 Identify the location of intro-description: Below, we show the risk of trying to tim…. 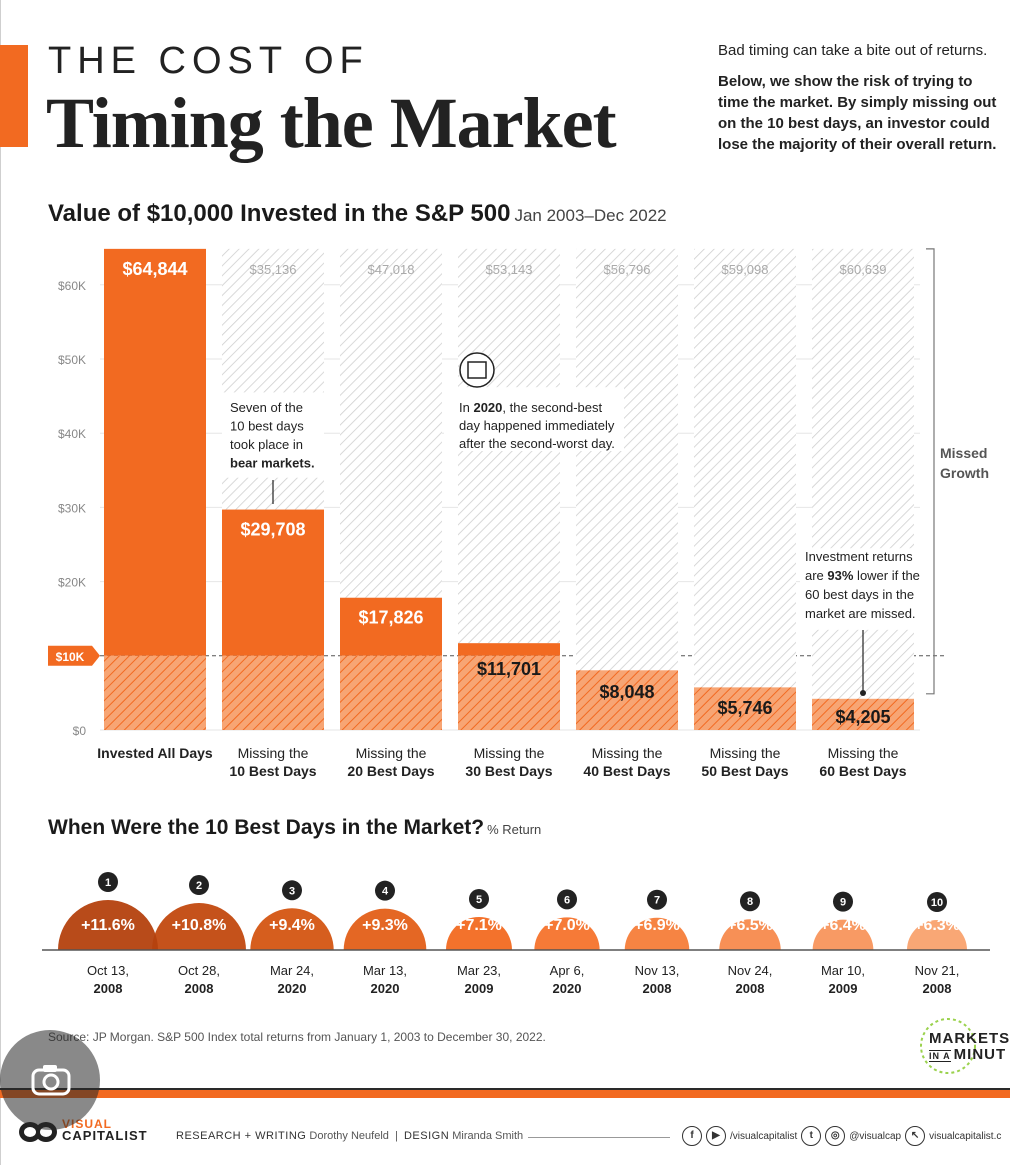
(857, 113).